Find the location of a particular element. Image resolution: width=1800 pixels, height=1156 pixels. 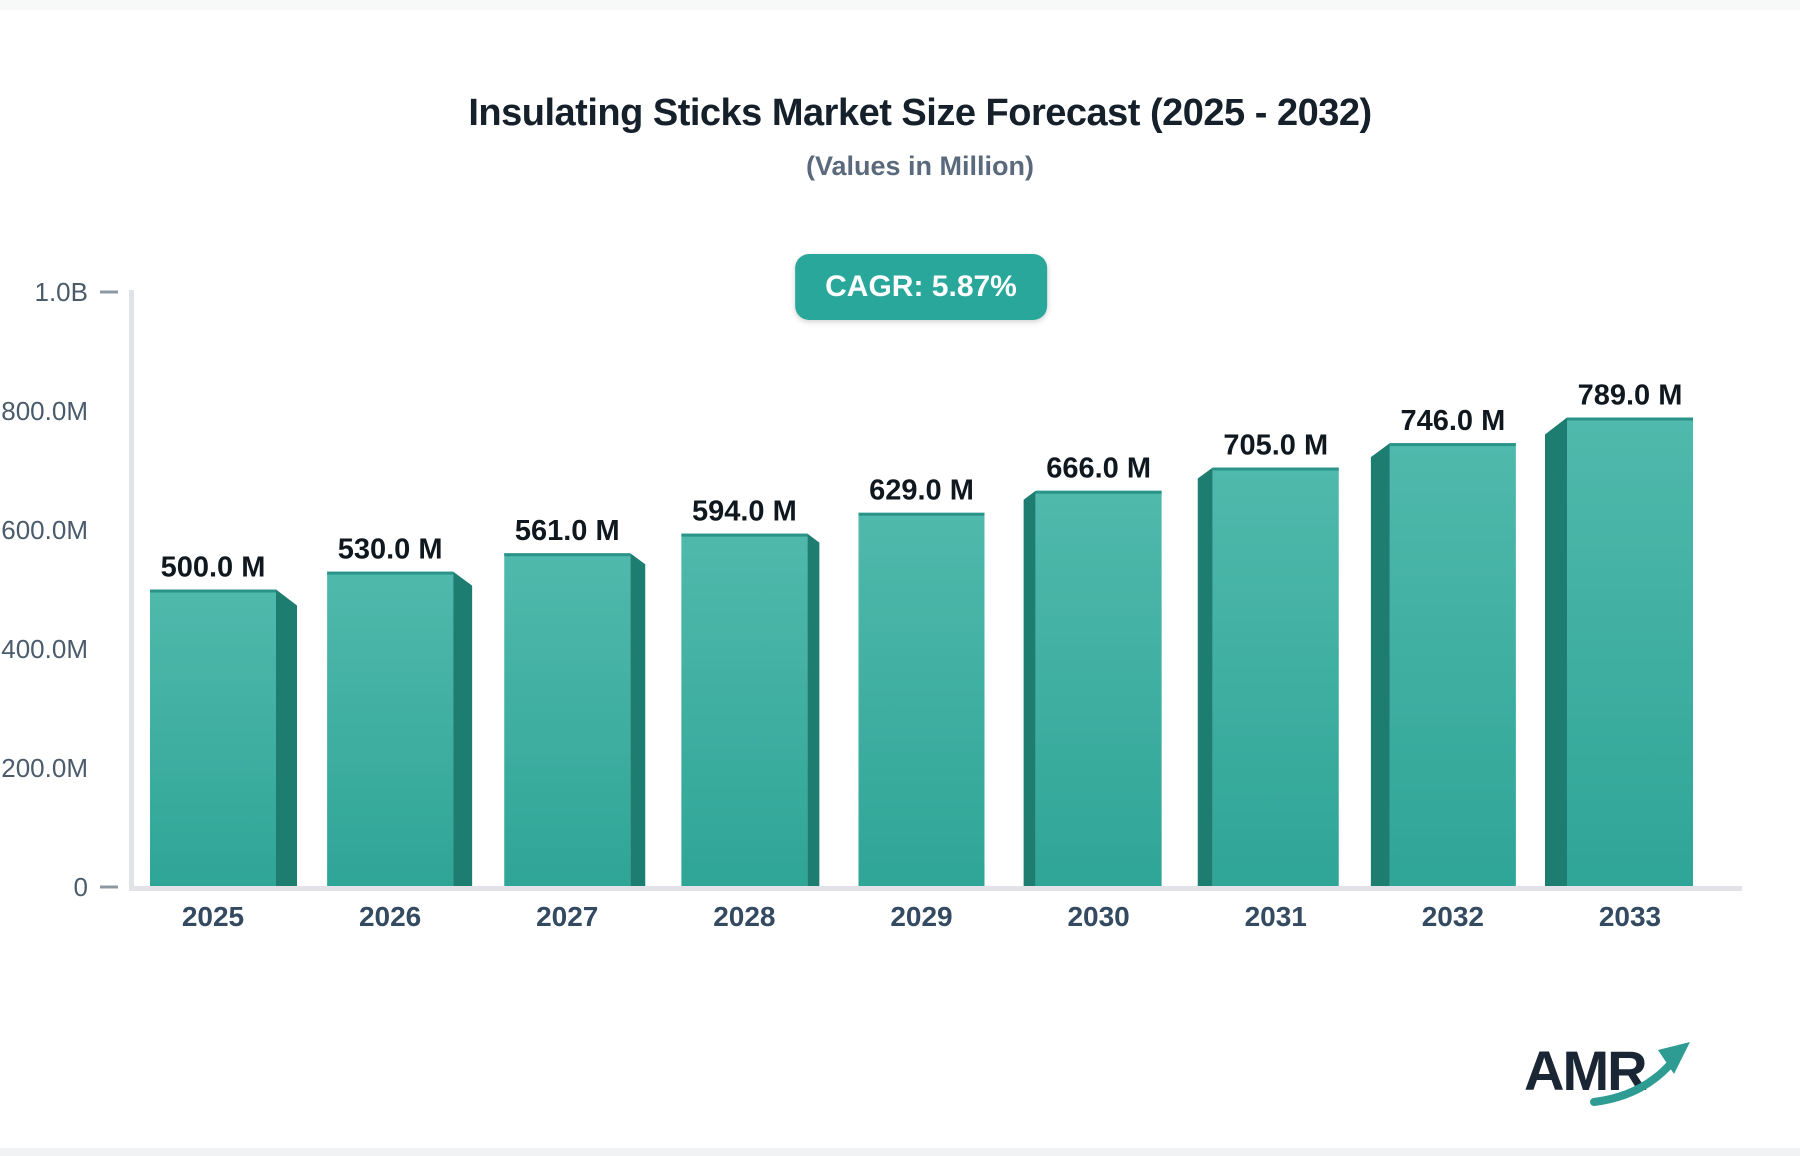

x-axis-label: 2028 is located at coordinates (744, 916).